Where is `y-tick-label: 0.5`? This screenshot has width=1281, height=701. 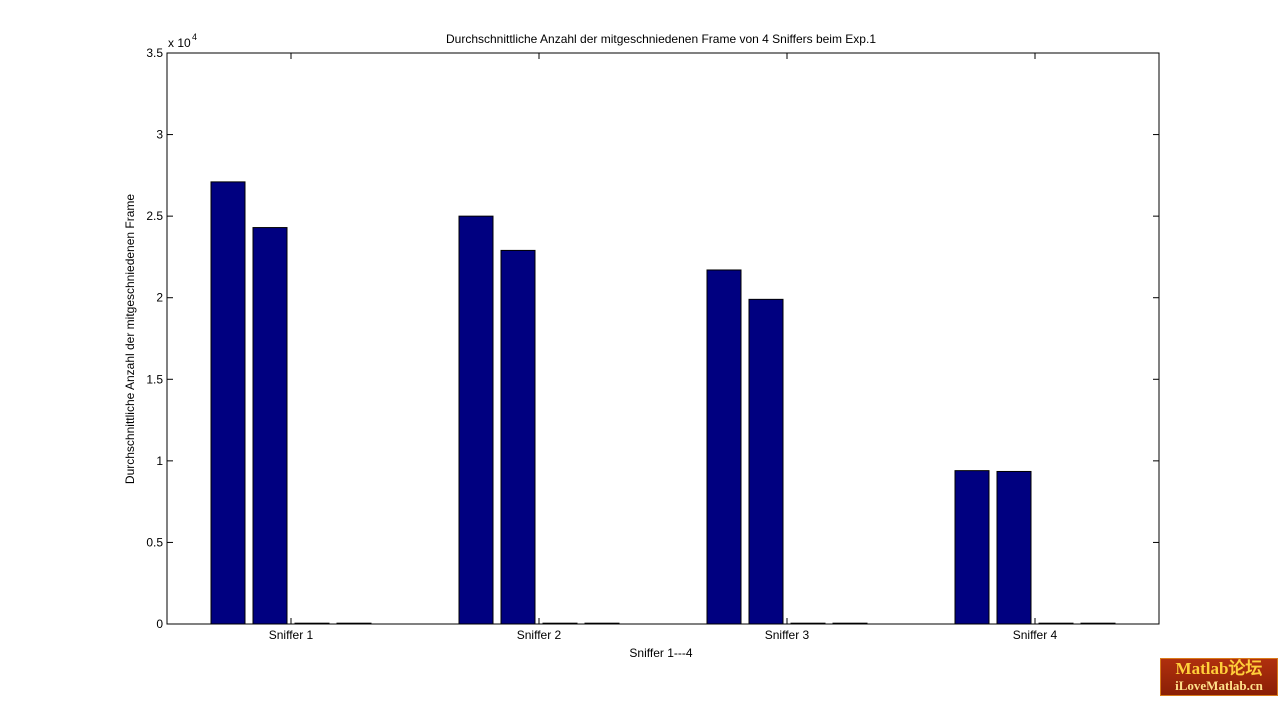 y-tick-label: 0.5 is located at coordinates (154, 542).